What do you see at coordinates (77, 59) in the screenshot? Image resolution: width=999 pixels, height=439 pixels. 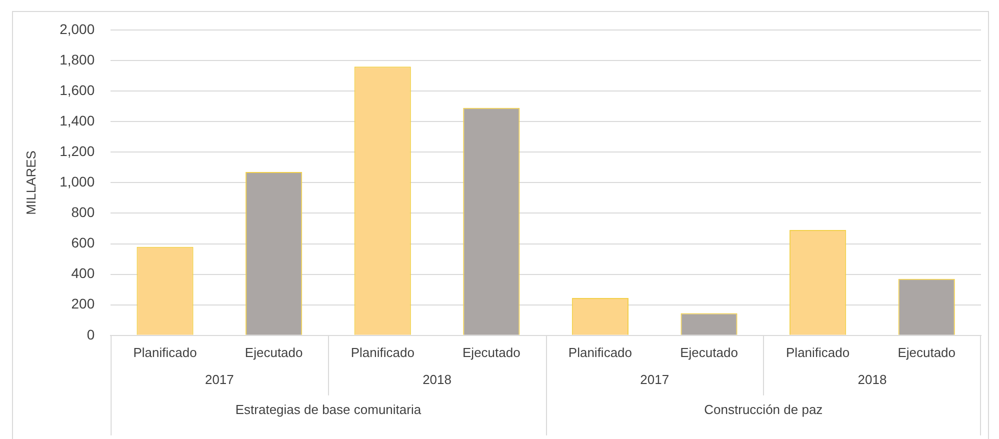 I see `y-tick-label: 1,800` at bounding box center [77, 59].